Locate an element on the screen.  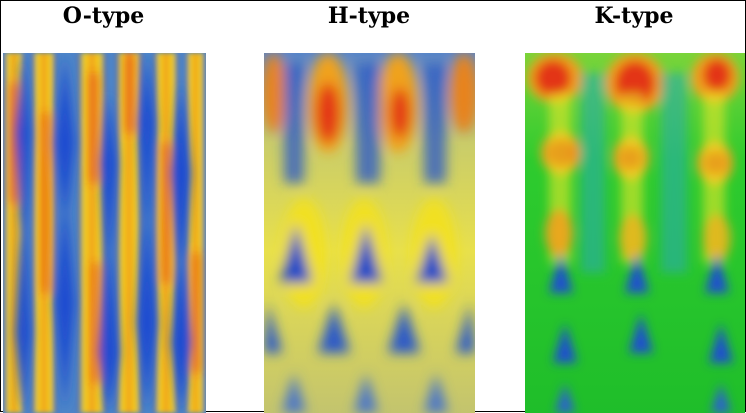
panel-title-h-type: H-type is located at coordinates (369, 16).